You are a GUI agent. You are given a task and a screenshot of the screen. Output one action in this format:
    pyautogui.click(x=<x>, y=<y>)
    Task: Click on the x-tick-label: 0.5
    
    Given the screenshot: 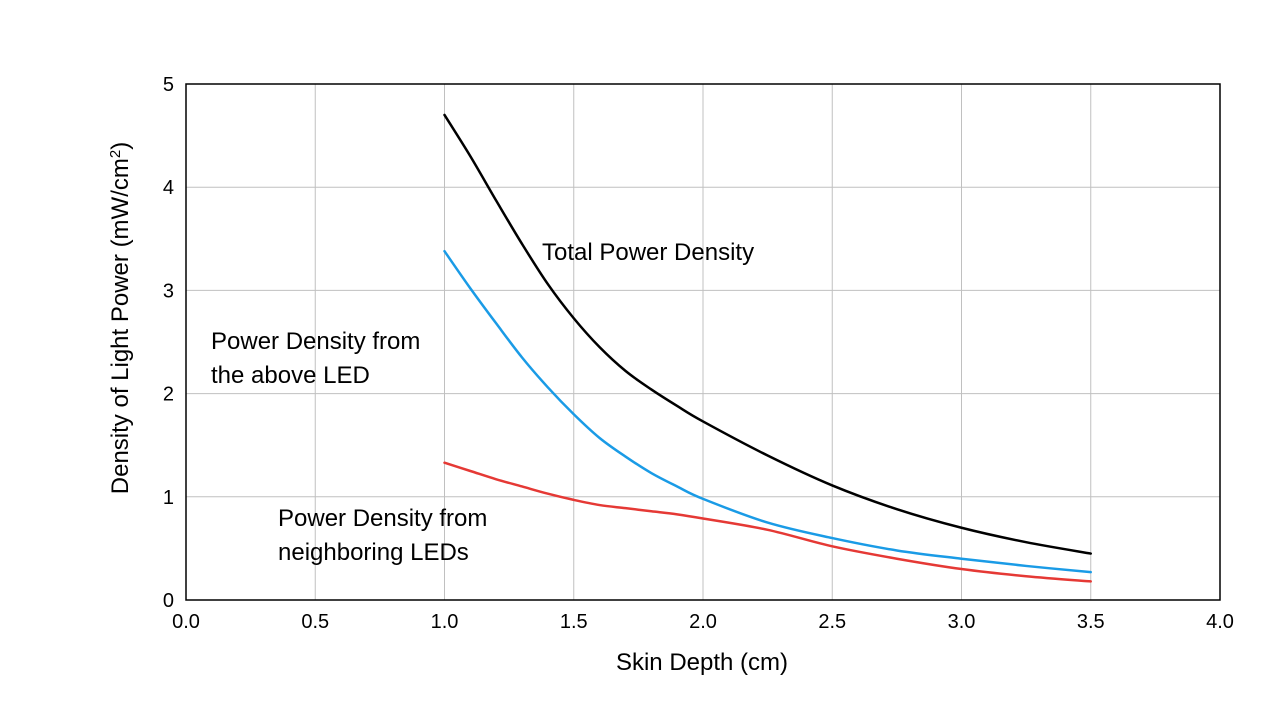 What is the action you would take?
    pyautogui.click(x=315, y=622)
    